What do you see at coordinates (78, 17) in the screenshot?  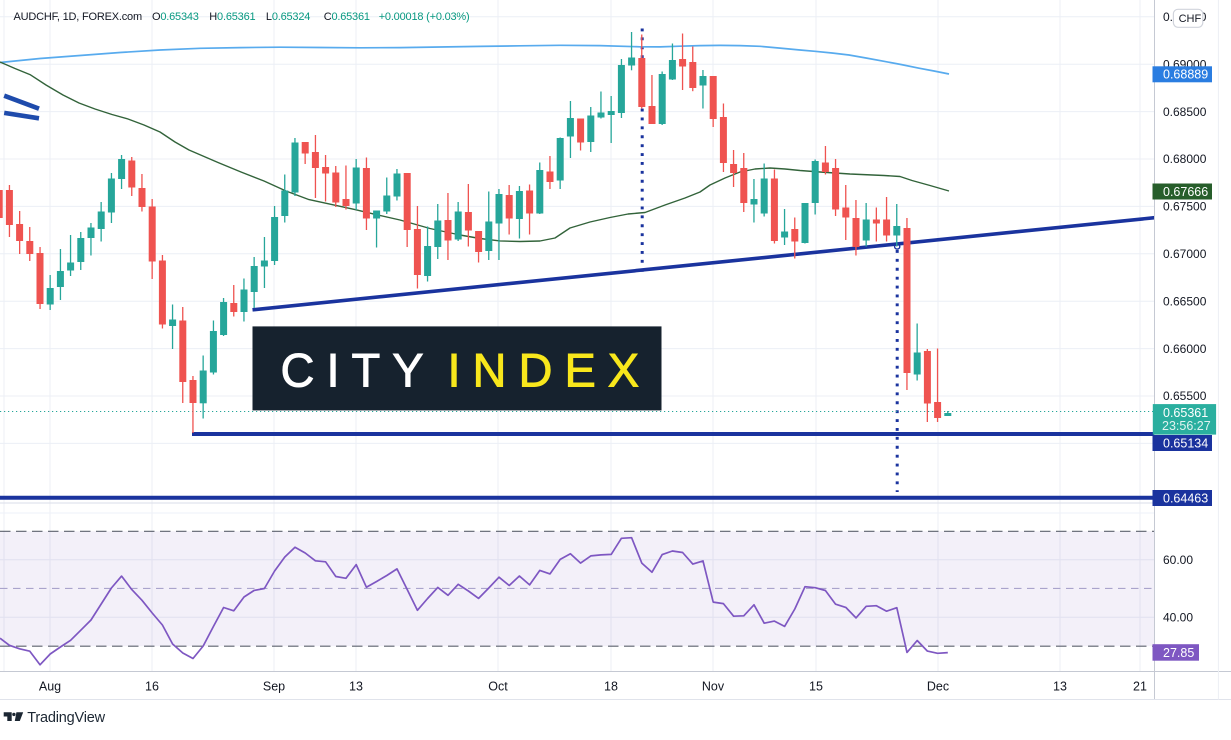 I see `svg-text: AUDCHF, 1D, FOREX.com` at bounding box center [78, 17].